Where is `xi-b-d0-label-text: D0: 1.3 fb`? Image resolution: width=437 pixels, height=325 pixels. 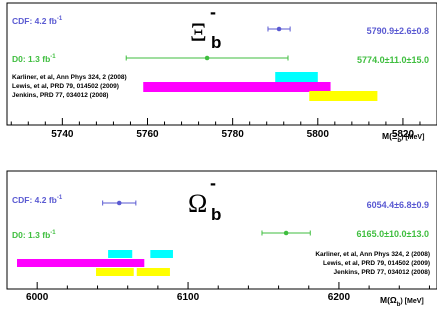 xi-b-d0-label-text: D0: 1.3 fb is located at coordinates (31, 59).